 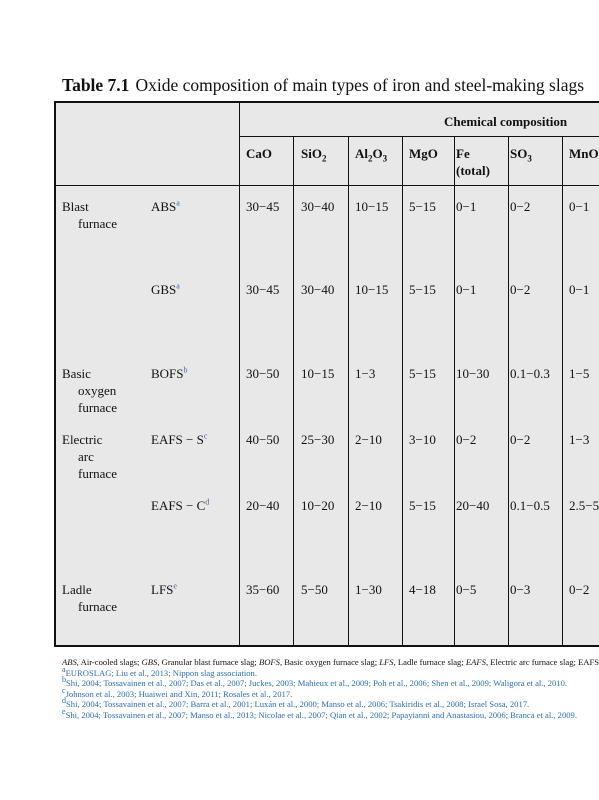 I want to click on composition-value: 5−50, so click(x=314, y=589).